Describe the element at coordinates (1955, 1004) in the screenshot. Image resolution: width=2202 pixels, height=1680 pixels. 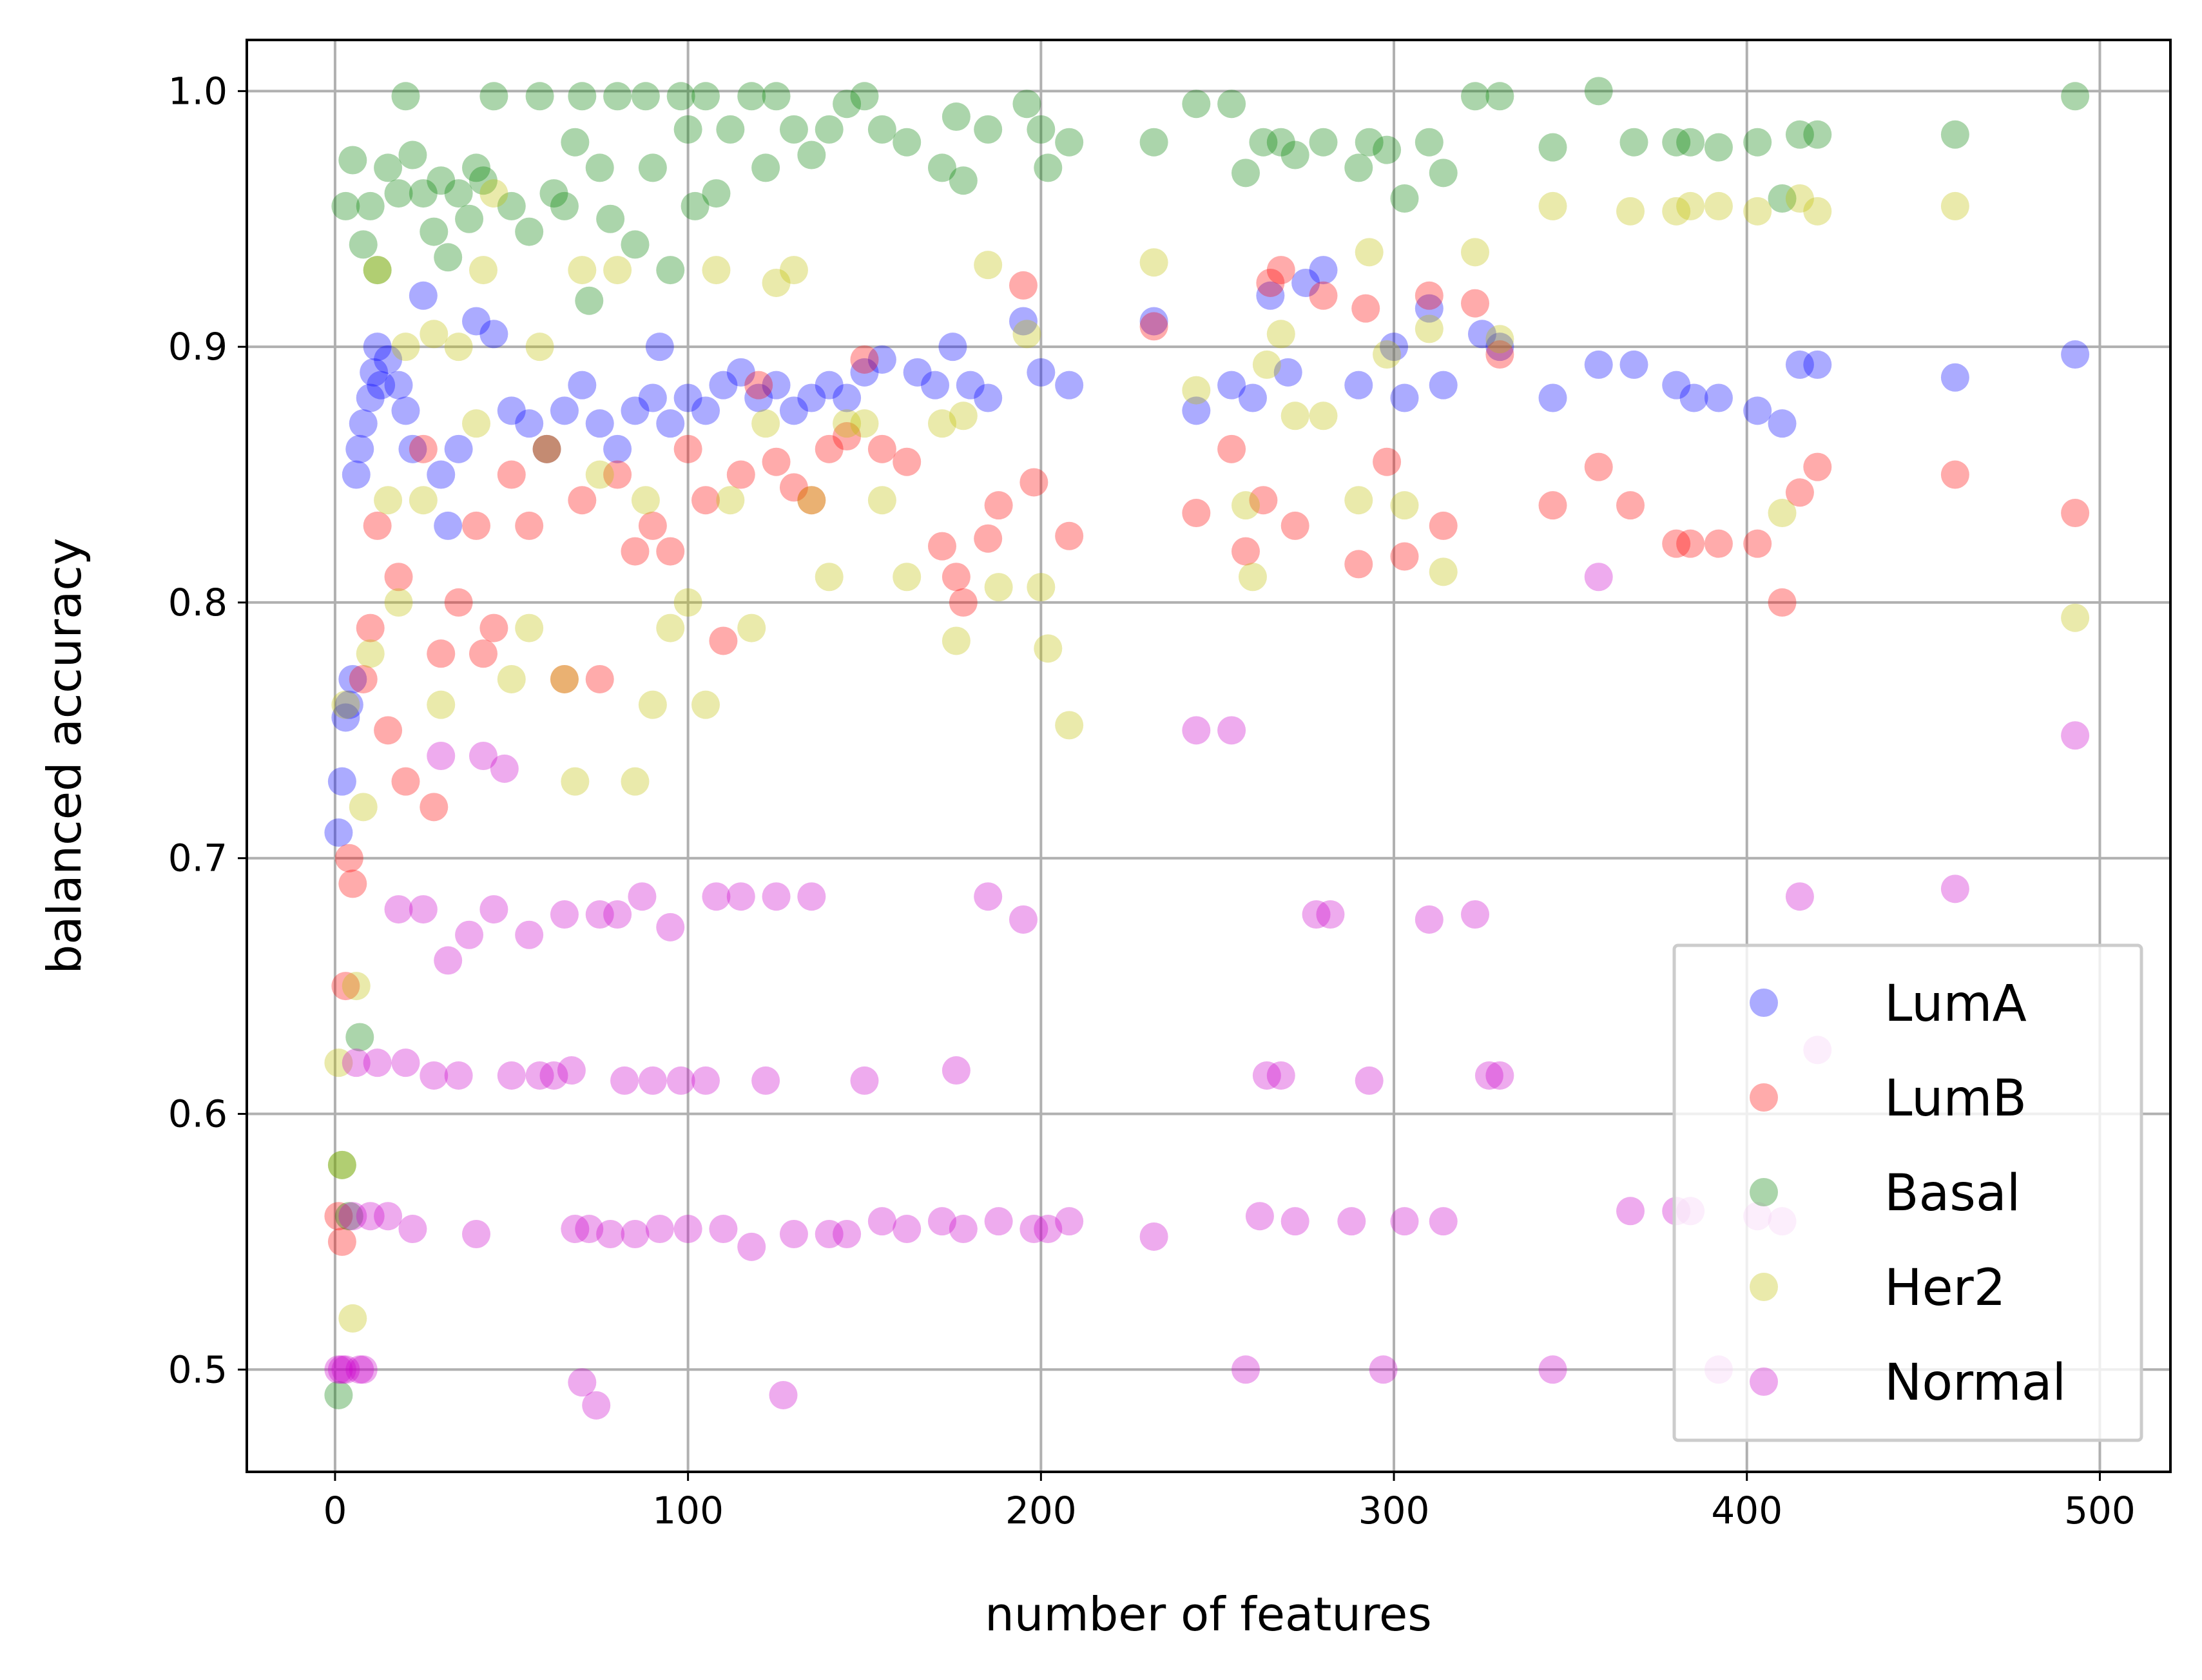
I see `legend-label-luma: LumA` at that location.